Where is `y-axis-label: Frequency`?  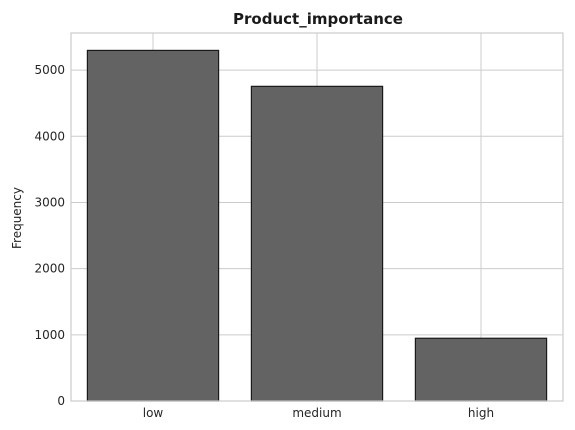
y-axis-label: Frequency is located at coordinates (17, 218).